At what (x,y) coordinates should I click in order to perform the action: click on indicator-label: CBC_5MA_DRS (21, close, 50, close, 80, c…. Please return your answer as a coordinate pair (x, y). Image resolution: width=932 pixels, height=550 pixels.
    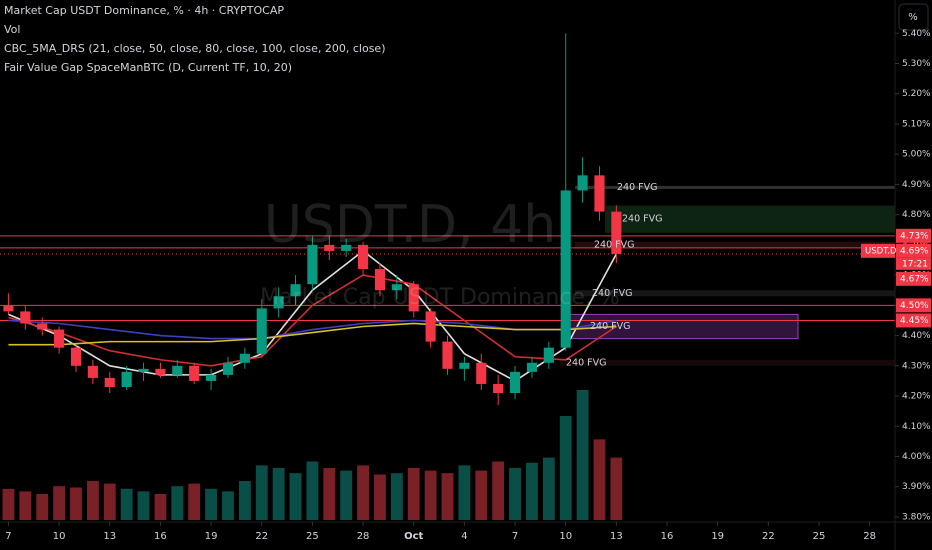
    Looking at the image, I should click on (195, 48).